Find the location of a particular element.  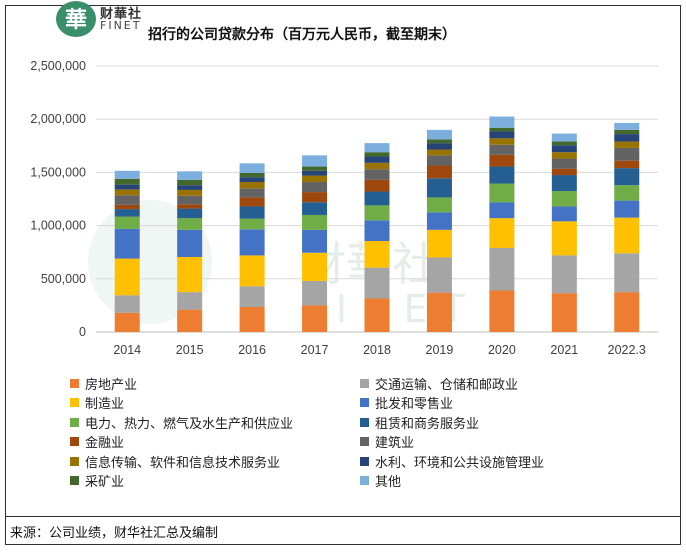

legend-label: 建筑业 is located at coordinates (395, 443).